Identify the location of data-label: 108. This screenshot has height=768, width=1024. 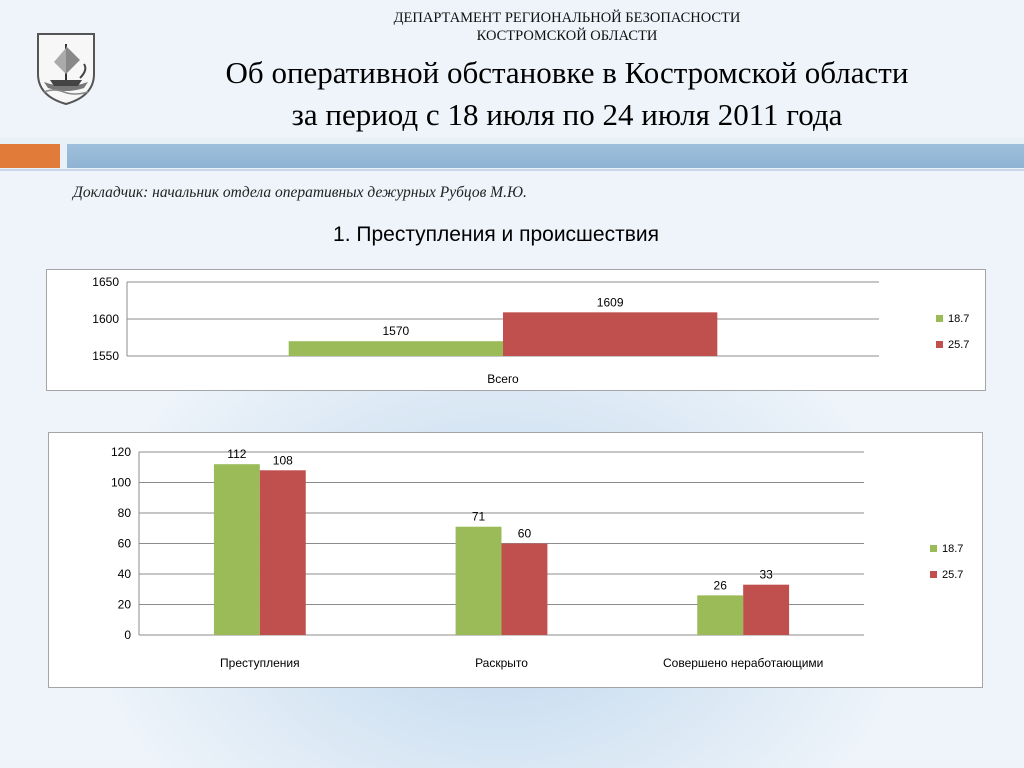
(283, 460).